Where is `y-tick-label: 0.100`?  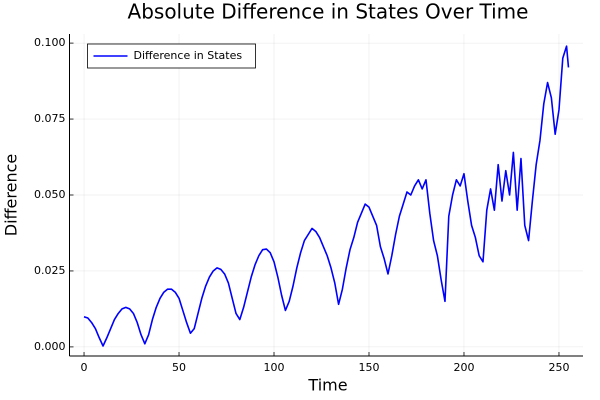 y-tick-label: 0.100 is located at coordinates (50, 42).